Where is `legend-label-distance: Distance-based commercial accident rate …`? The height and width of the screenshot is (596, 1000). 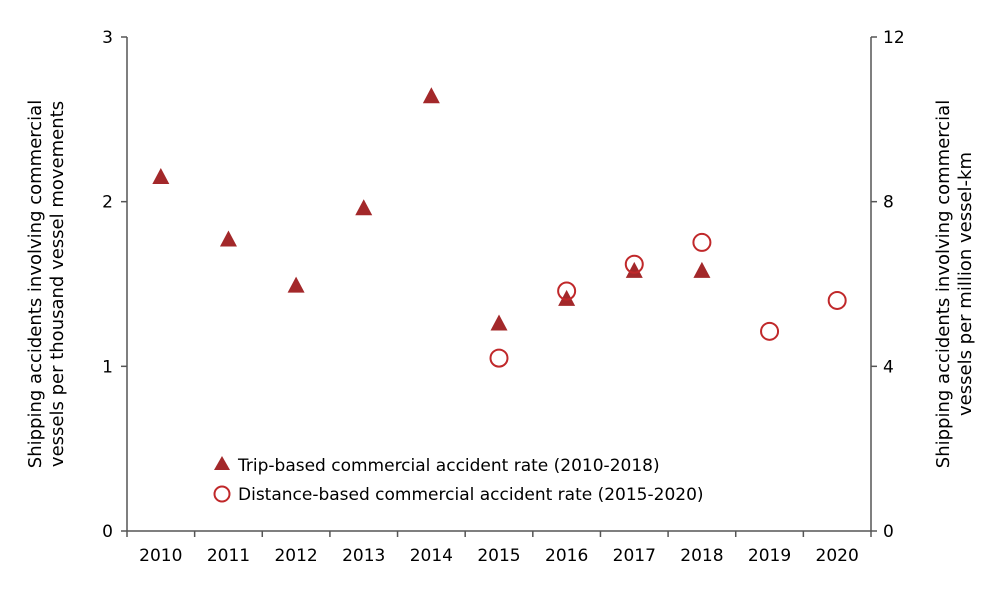
legend-label-distance: Distance-based commercial accident rate … is located at coordinates (471, 495).